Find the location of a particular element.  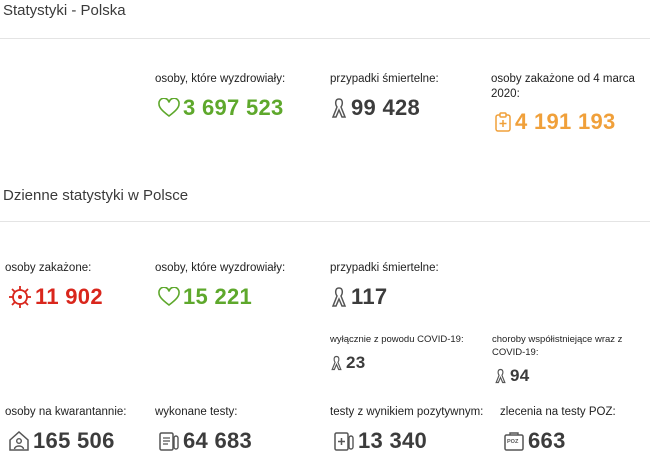

covid-only-stat: 23 is located at coordinates (348, 363).